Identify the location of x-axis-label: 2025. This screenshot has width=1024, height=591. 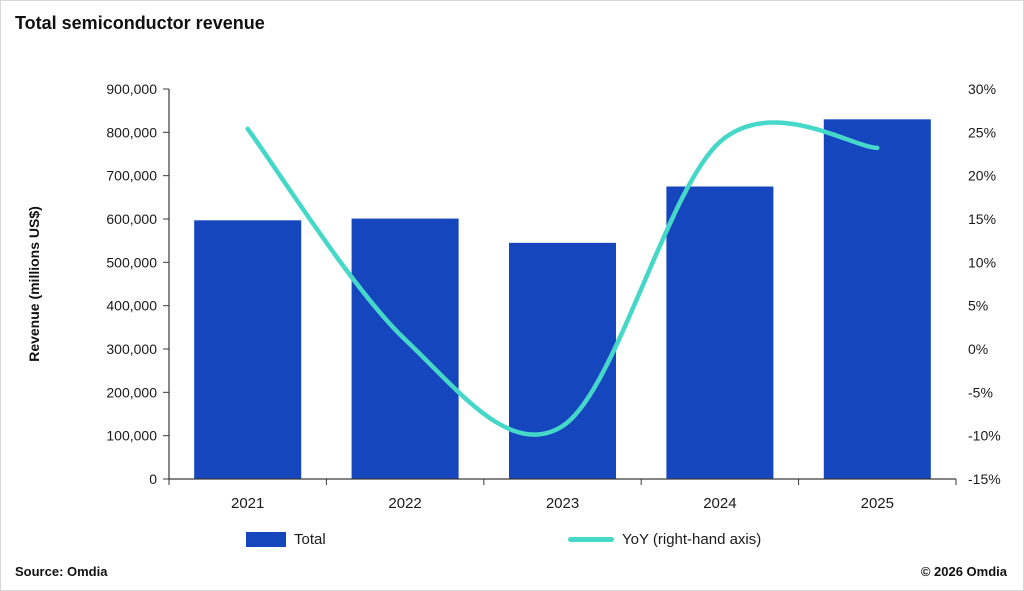
(877, 503).